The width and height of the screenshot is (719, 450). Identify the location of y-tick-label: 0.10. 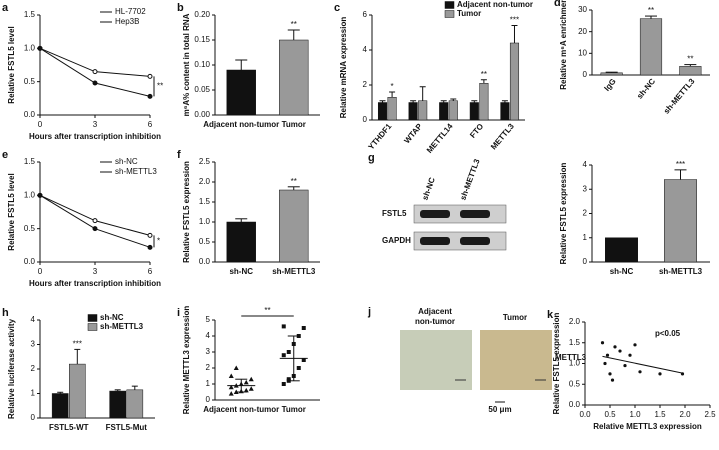
(202, 64).